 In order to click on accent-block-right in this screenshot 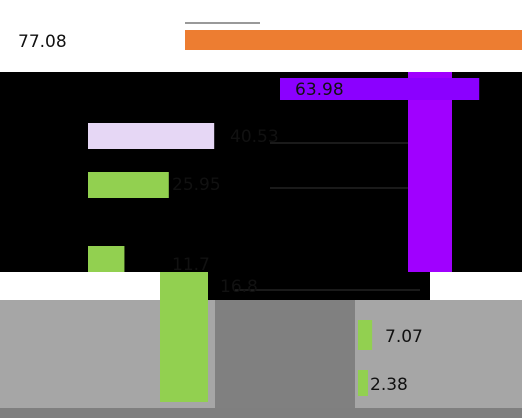, I will do `click(430, 172)`.